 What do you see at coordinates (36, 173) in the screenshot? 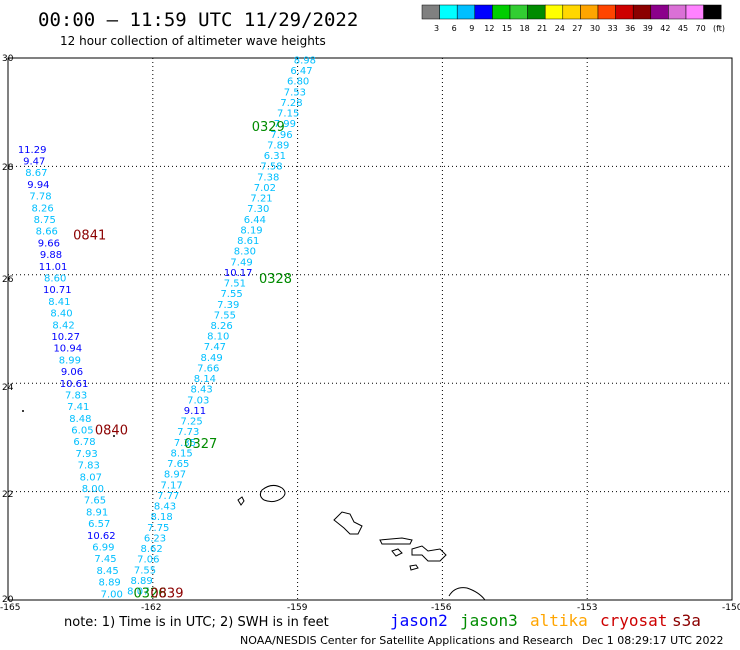
I see `wave-height-value: 8.67` at bounding box center [36, 173].